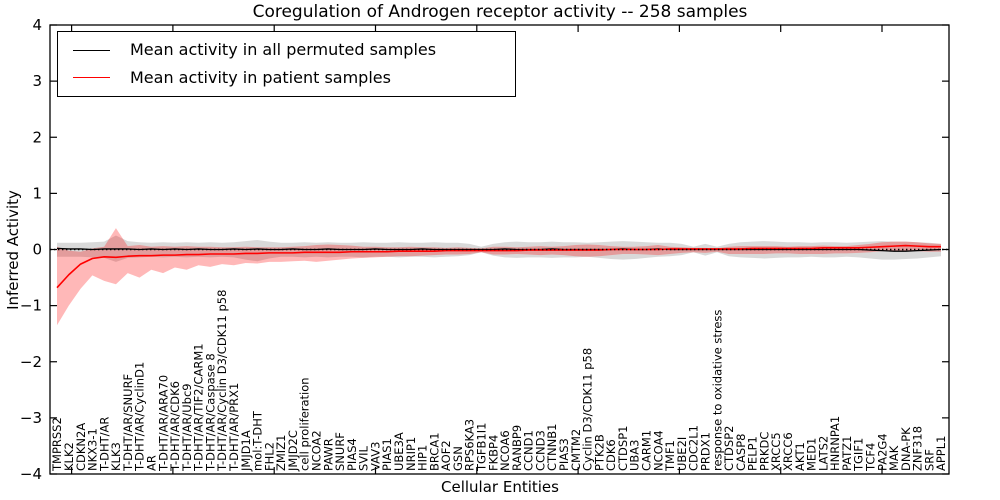  I want to click on category-label: MED1, so click(812, 454).